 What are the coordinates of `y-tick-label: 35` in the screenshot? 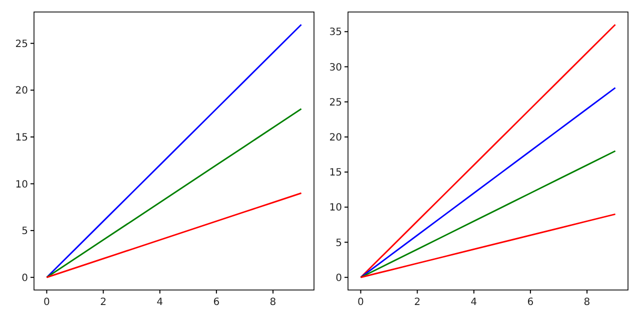 It's located at (335, 32).